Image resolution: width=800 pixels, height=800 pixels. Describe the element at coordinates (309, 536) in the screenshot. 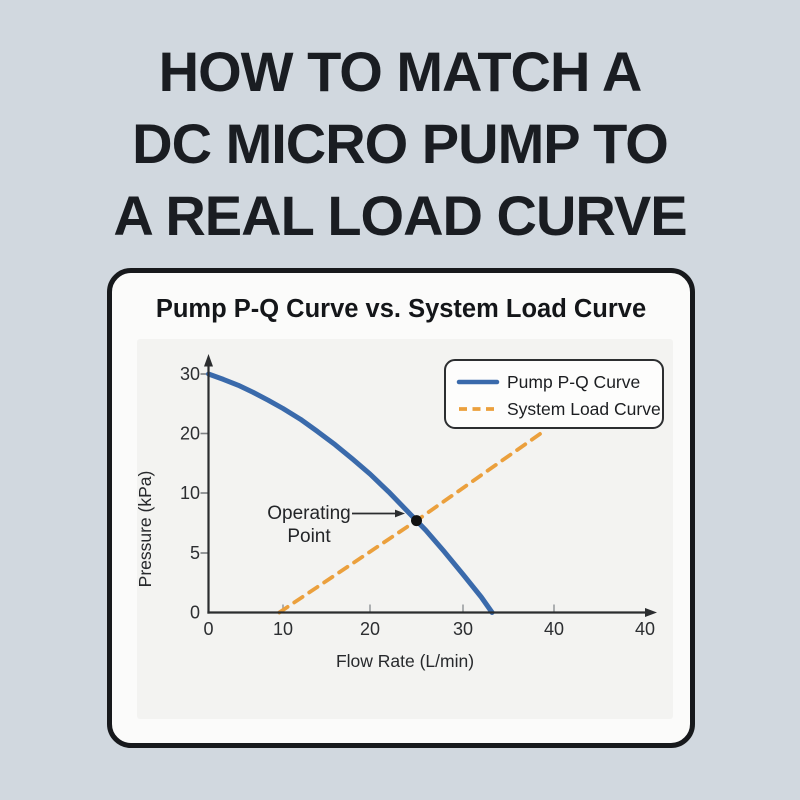

I see `operating-point-label-line2: Point` at that location.